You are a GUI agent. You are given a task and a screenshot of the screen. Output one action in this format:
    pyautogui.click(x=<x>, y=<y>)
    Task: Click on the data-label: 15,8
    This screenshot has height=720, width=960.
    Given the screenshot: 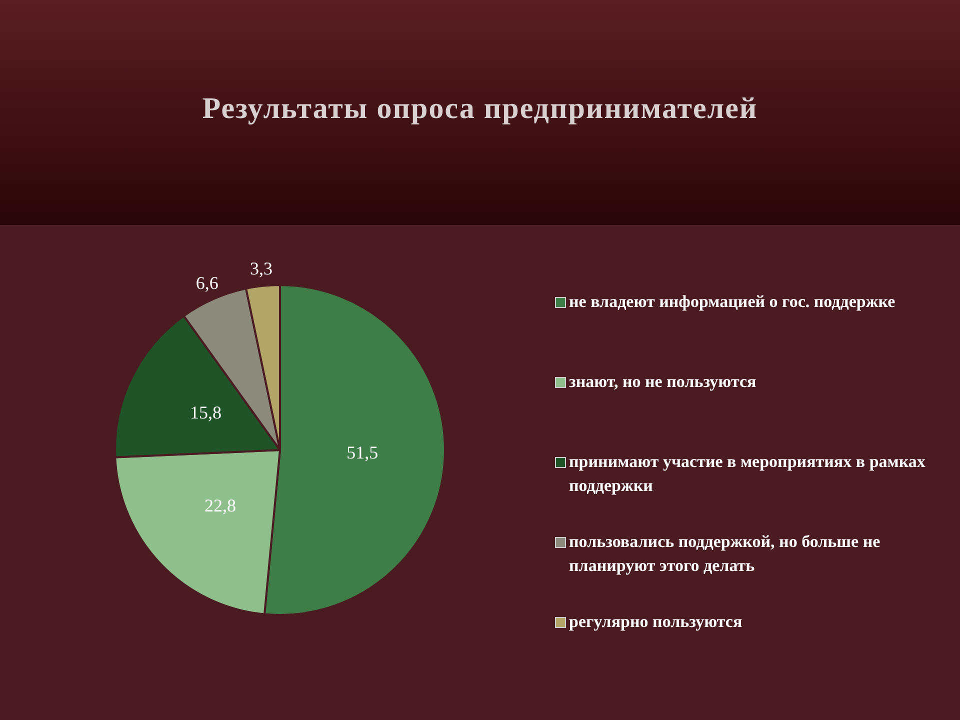 What is the action you would take?
    pyautogui.click(x=206, y=412)
    